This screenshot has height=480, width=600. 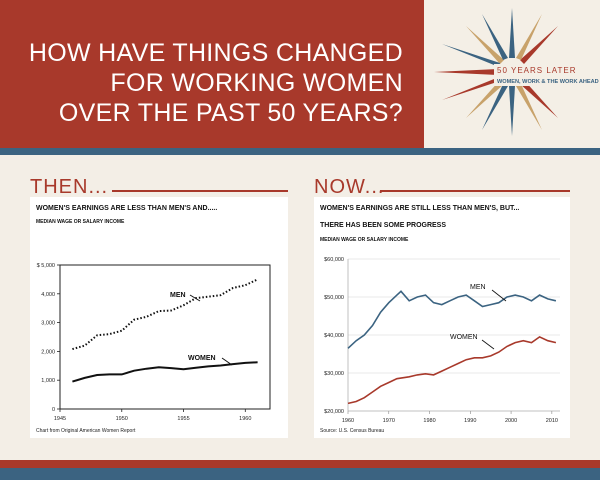 What do you see at coordinates (48, 295) in the screenshot?
I see `y-tick-label: 4,000` at bounding box center [48, 295].